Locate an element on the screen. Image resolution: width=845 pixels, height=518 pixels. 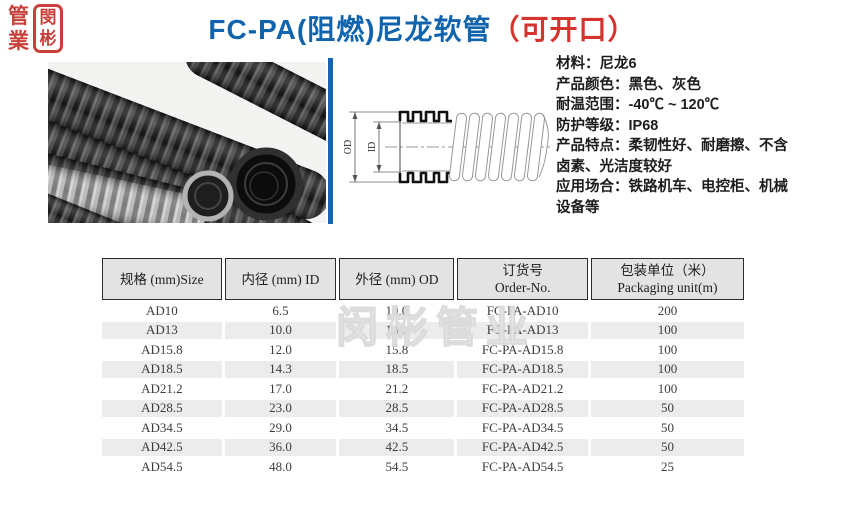
seal-char: 業 is located at coordinates (18, 40).